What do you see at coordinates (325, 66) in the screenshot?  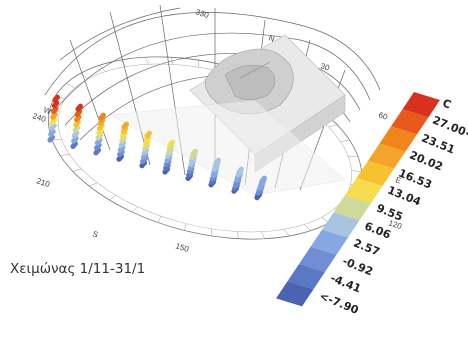 I see `compass-label: 30` at bounding box center [325, 66].